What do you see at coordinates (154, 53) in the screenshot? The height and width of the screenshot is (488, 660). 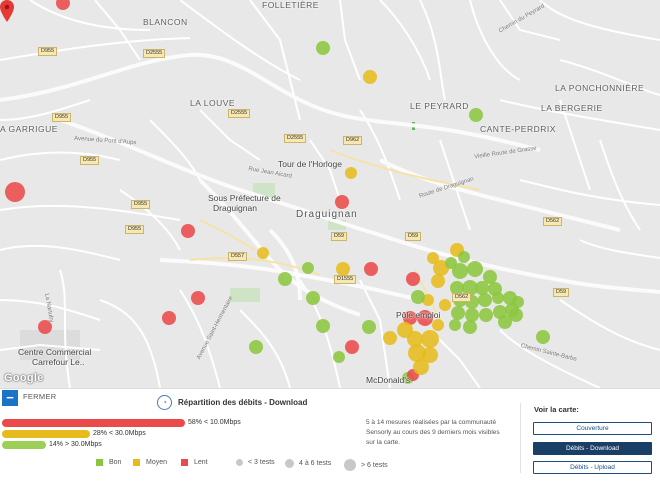 I see `road-badge: D2555` at bounding box center [154, 53].